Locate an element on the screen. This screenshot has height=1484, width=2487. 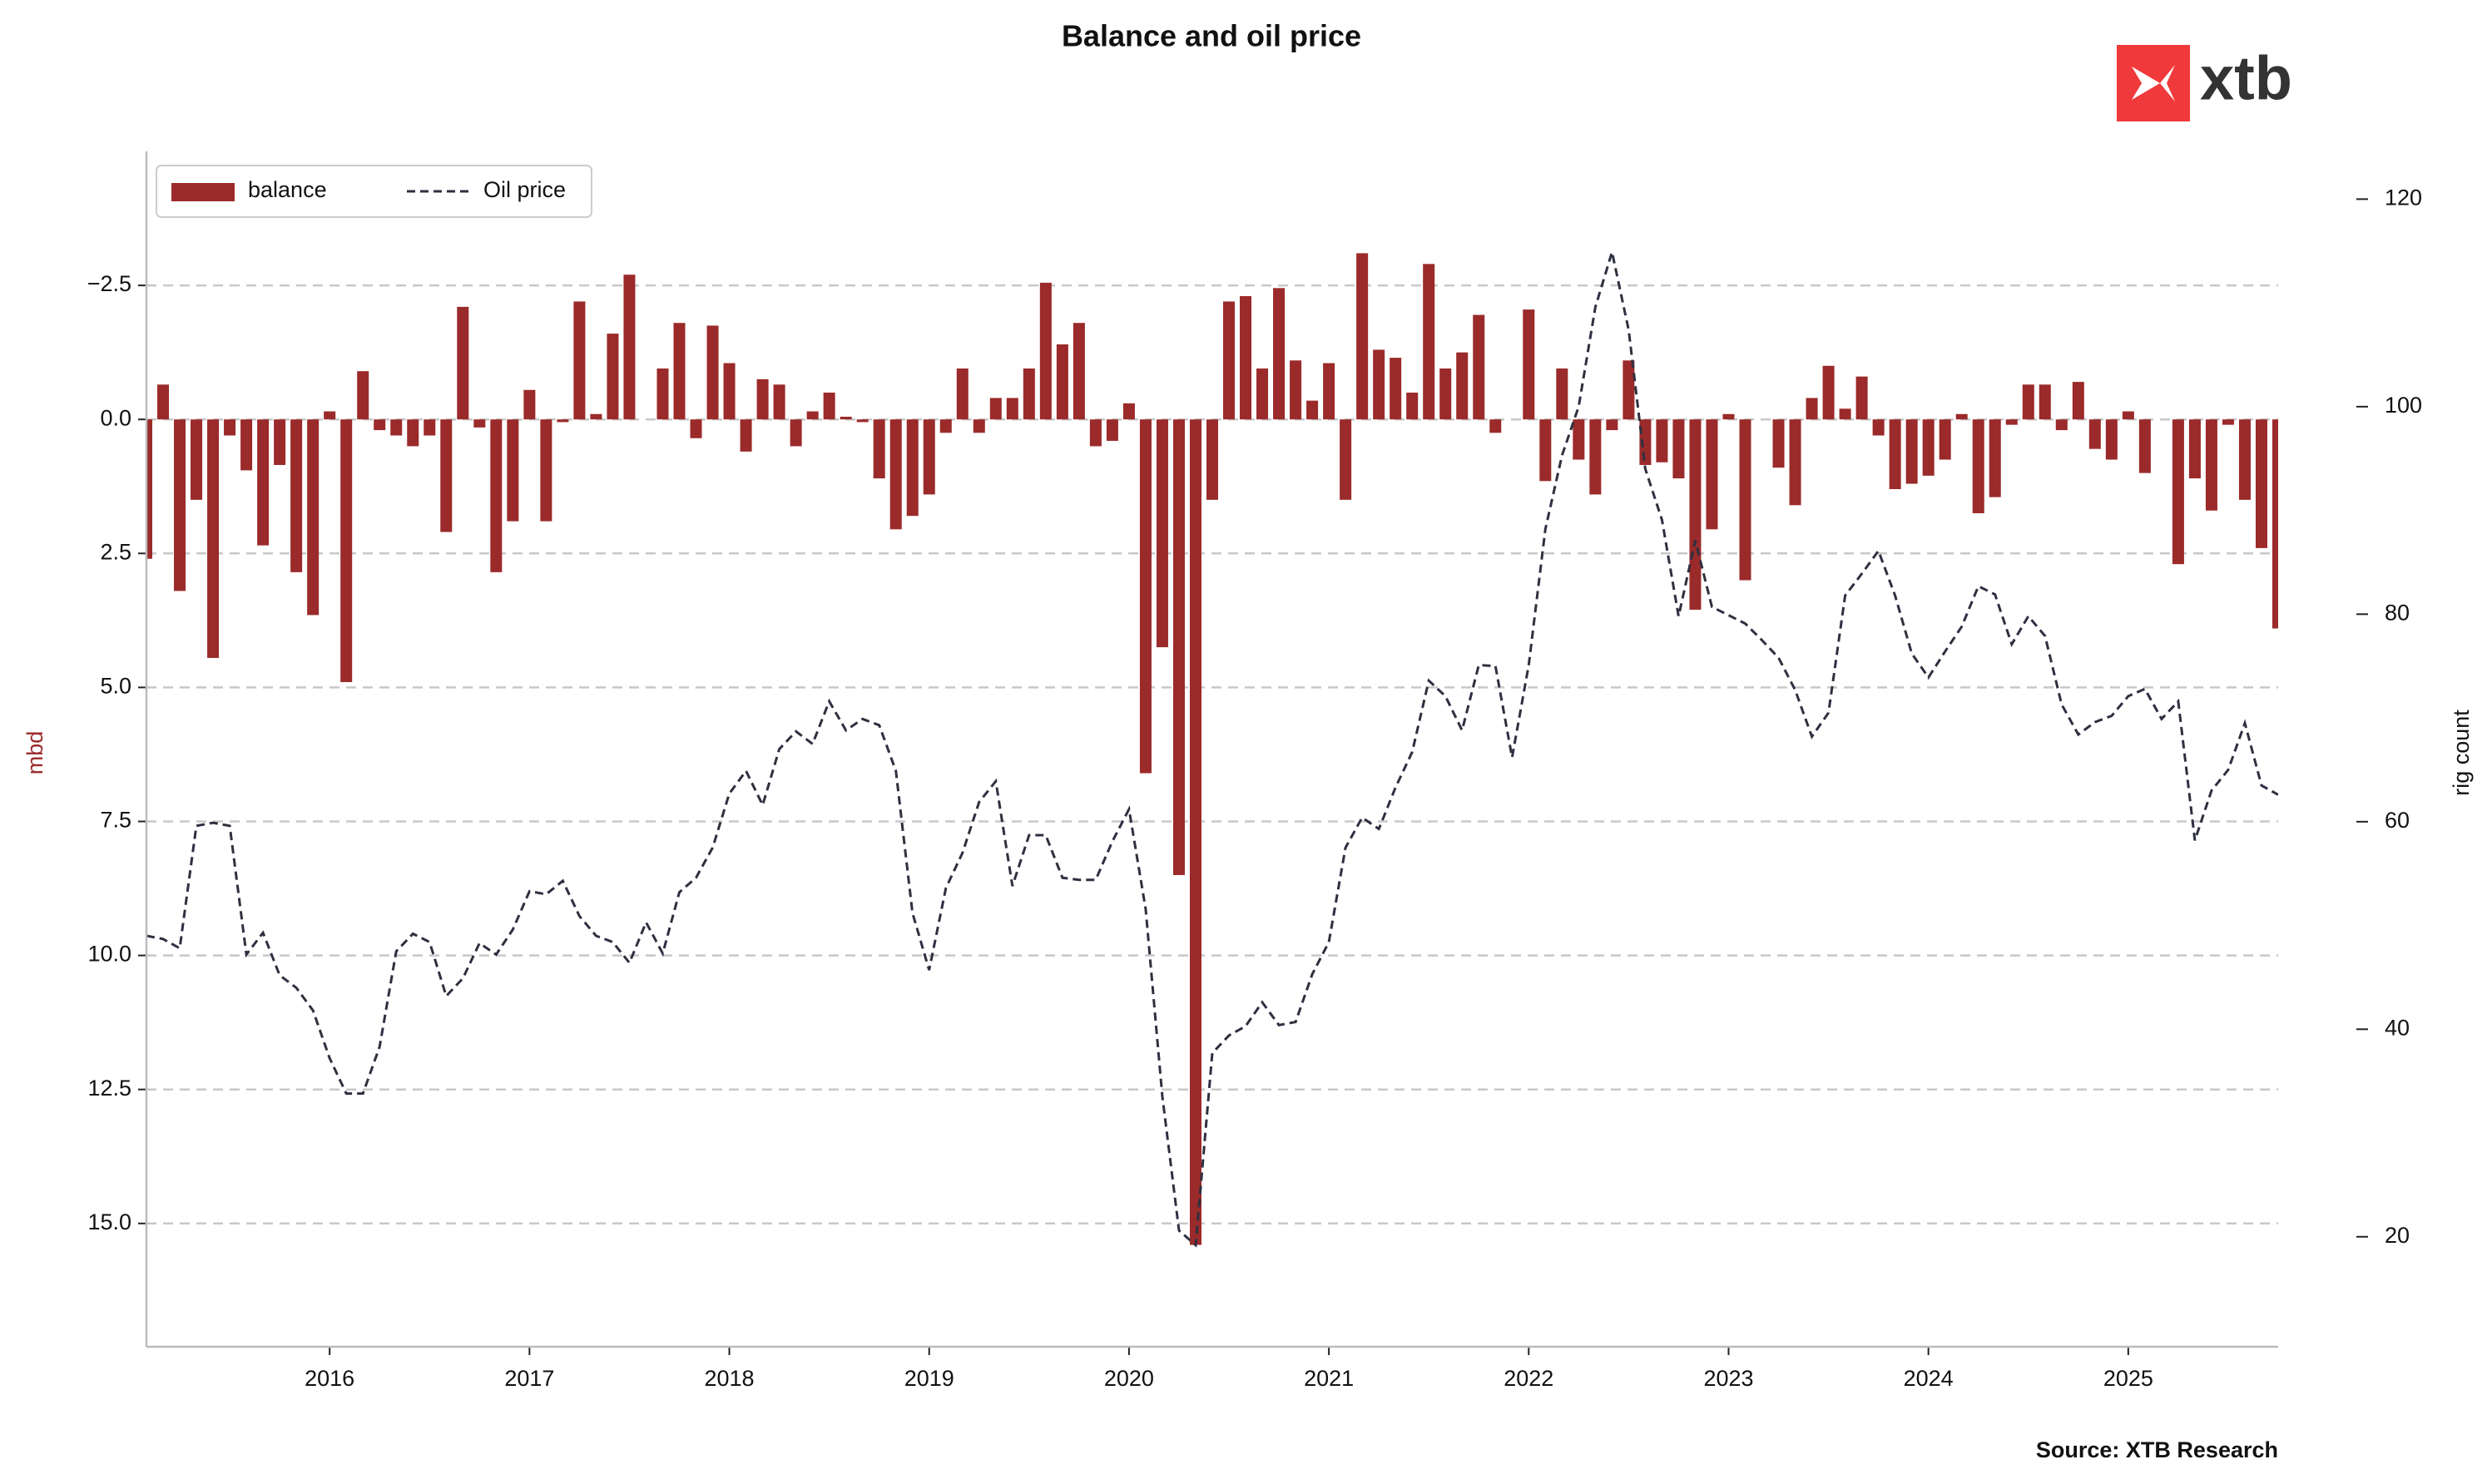
y2-tick-label: 120 is located at coordinates (2403, 198).